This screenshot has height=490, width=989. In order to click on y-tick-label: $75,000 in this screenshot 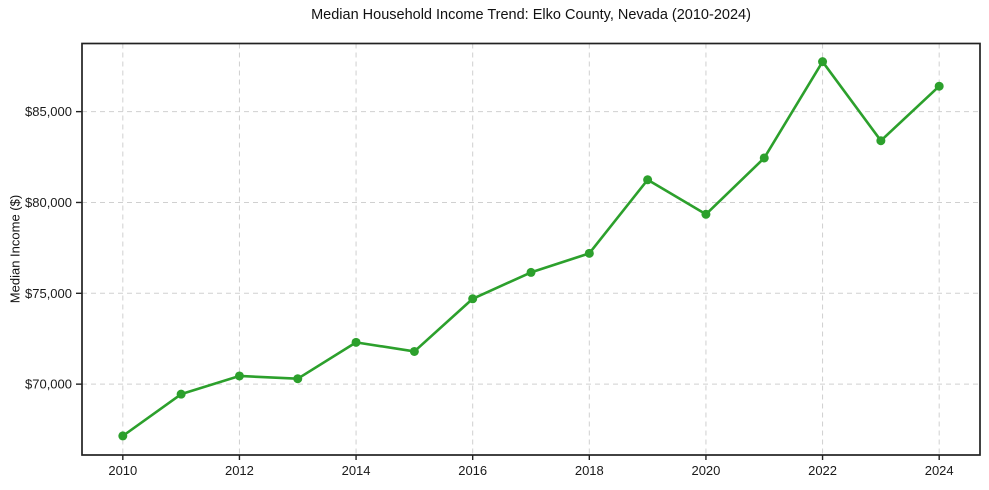, I will do `click(48, 293)`.